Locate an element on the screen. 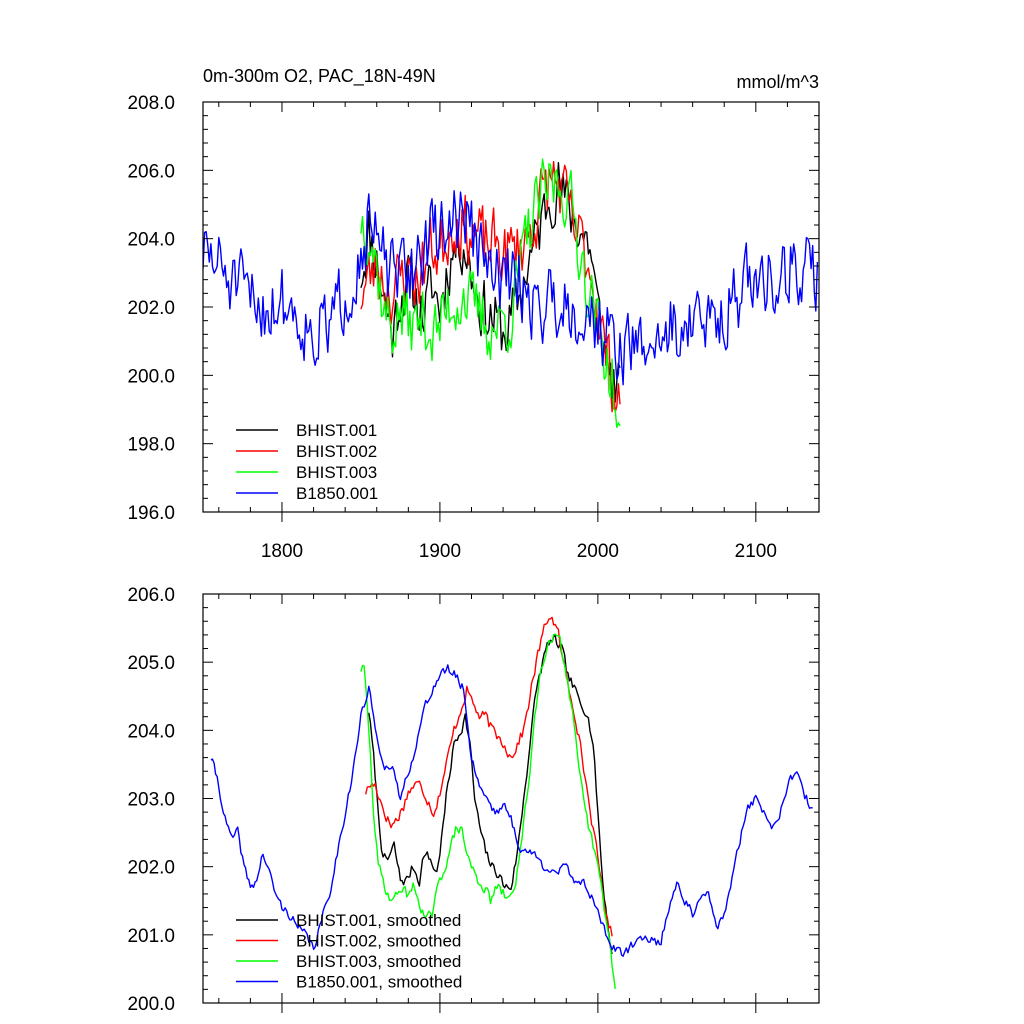 Image resolution: width=1024 pixels, height=1024 pixels. top-legend: BHIST.001 BHIST.002 BHIST.003 B1850.001 is located at coordinates (307, 462).